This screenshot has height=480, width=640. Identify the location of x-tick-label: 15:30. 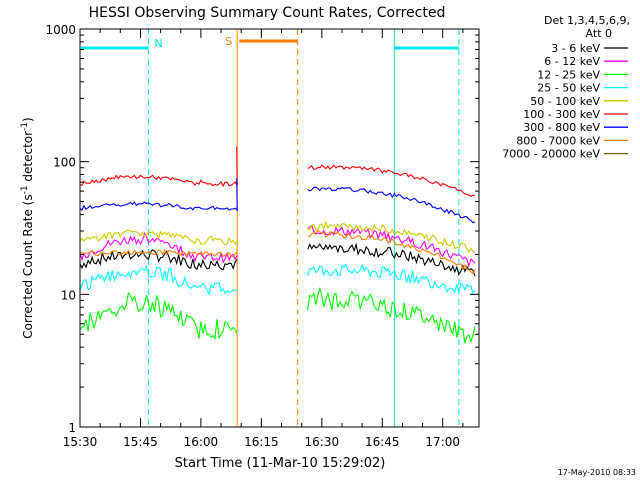
(80, 442).